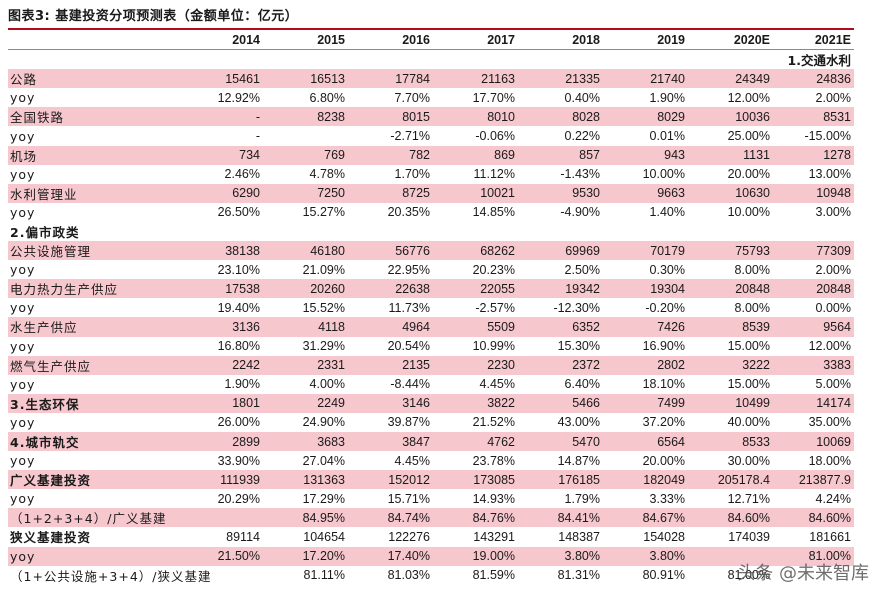 This screenshot has height=599, width=877. What do you see at coordinates (220, 403) in the screenshot?
I see `cell-value: 1801` at bounding box center [220, 403].